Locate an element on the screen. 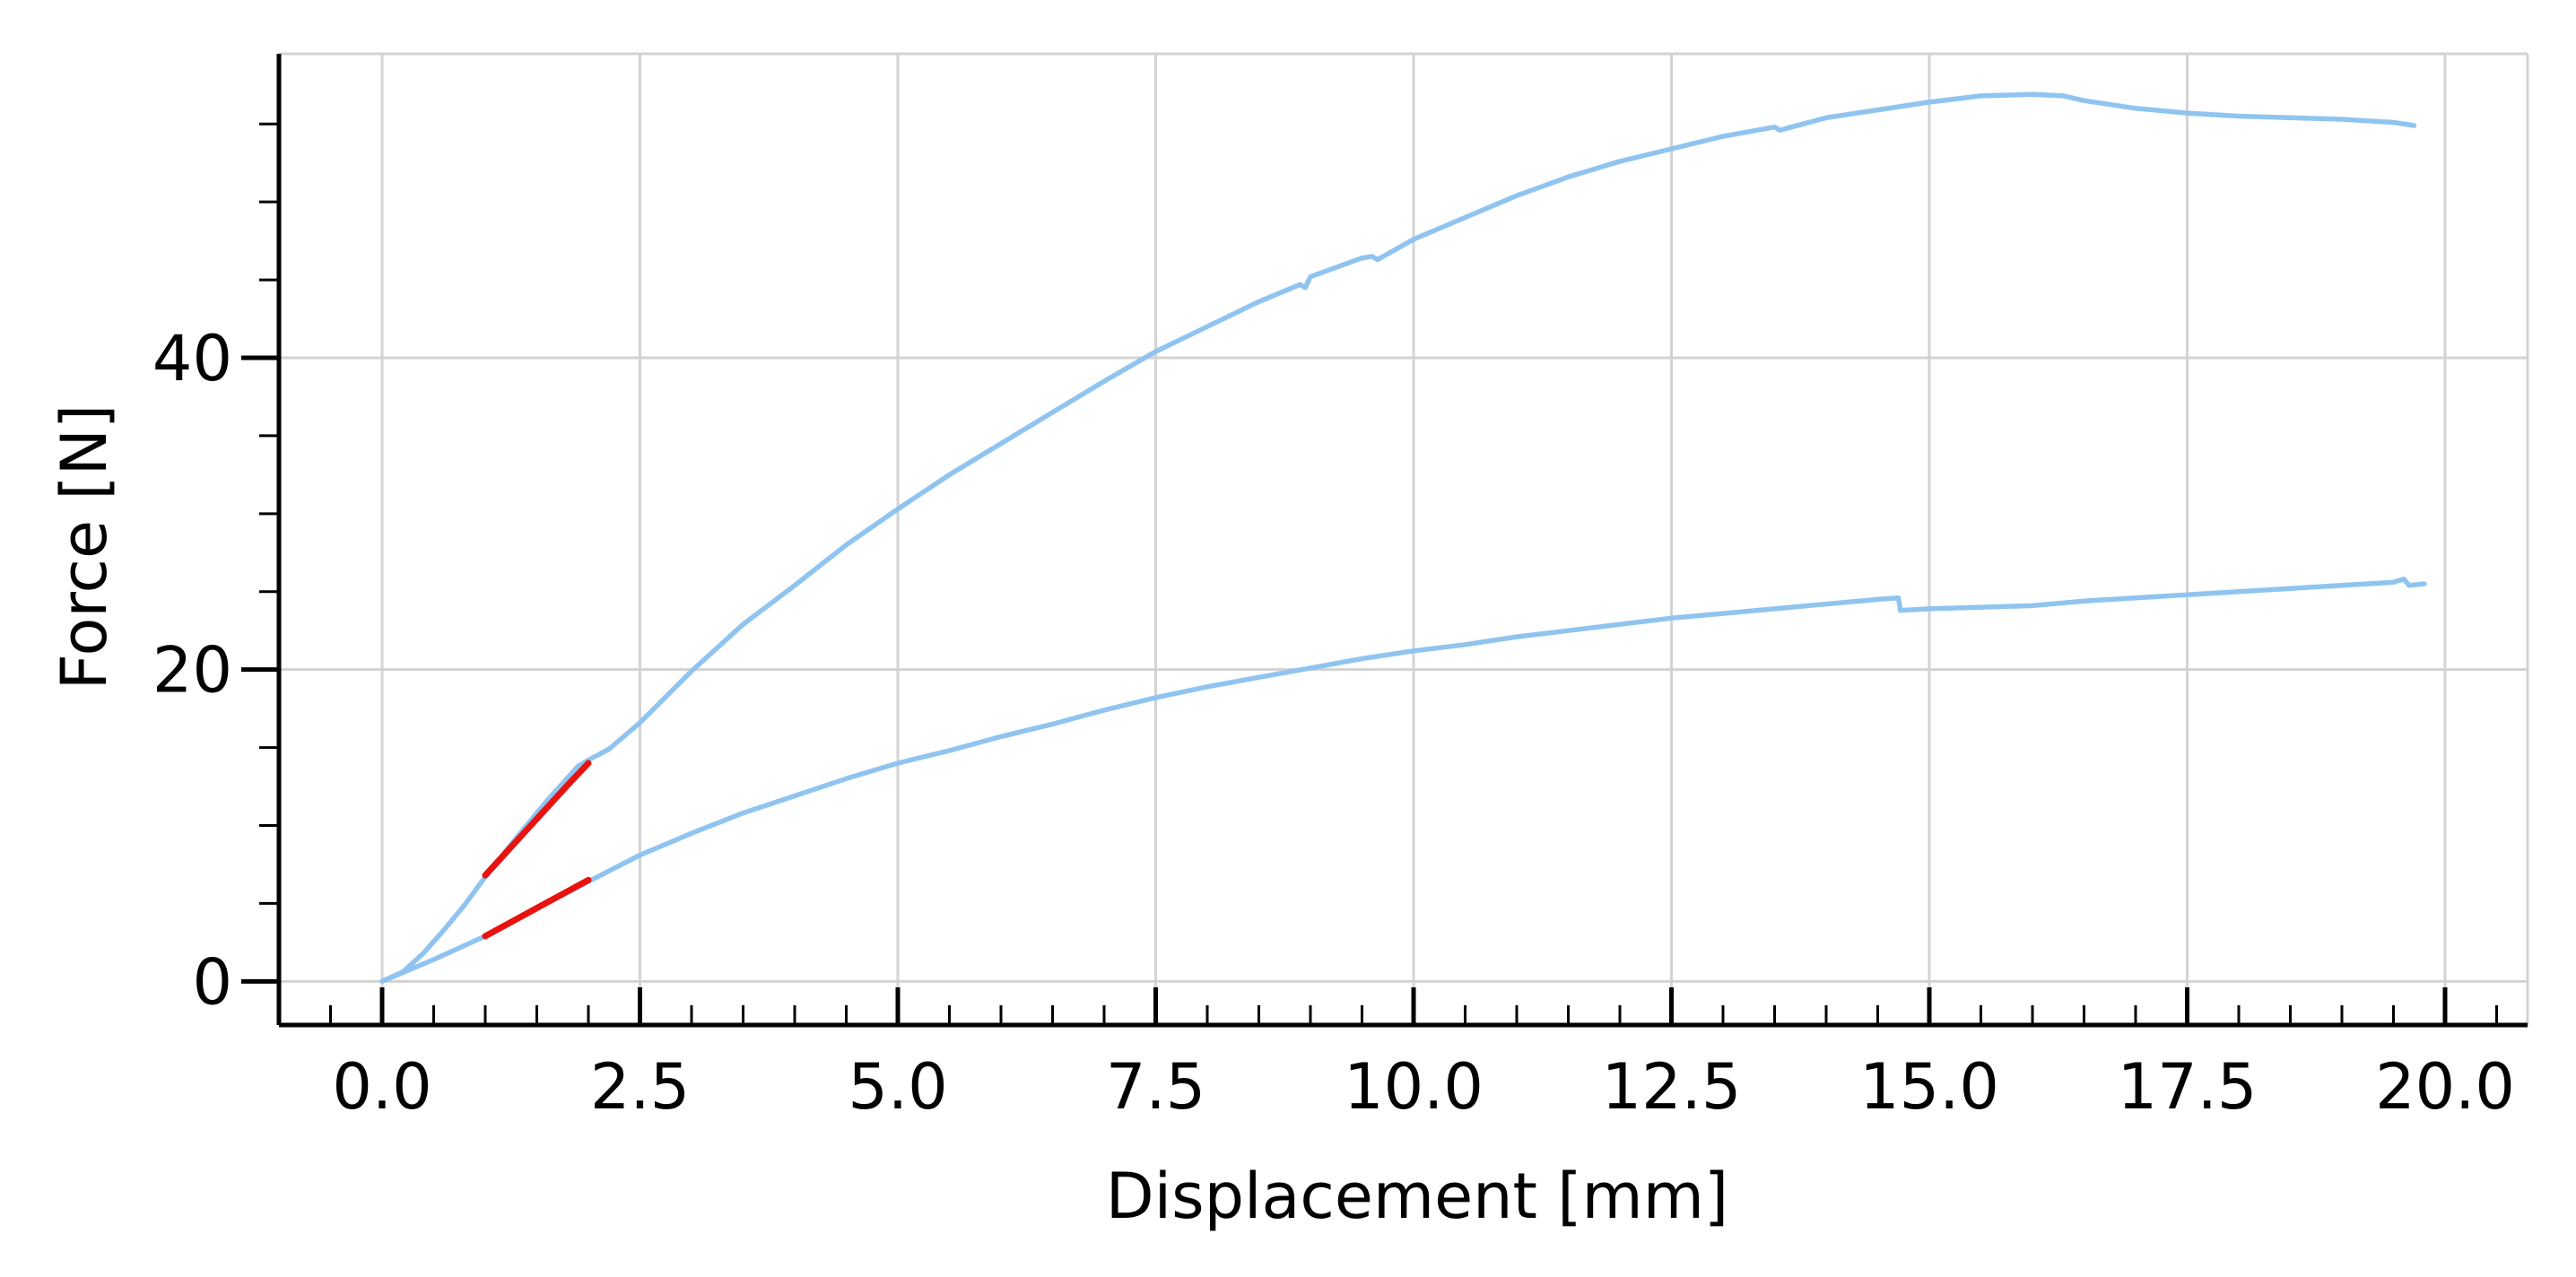 Image resolution: width=2576 pixels, height=1277 pixels. y-axis-title: Force [N] is located at coordinates (84, 547).